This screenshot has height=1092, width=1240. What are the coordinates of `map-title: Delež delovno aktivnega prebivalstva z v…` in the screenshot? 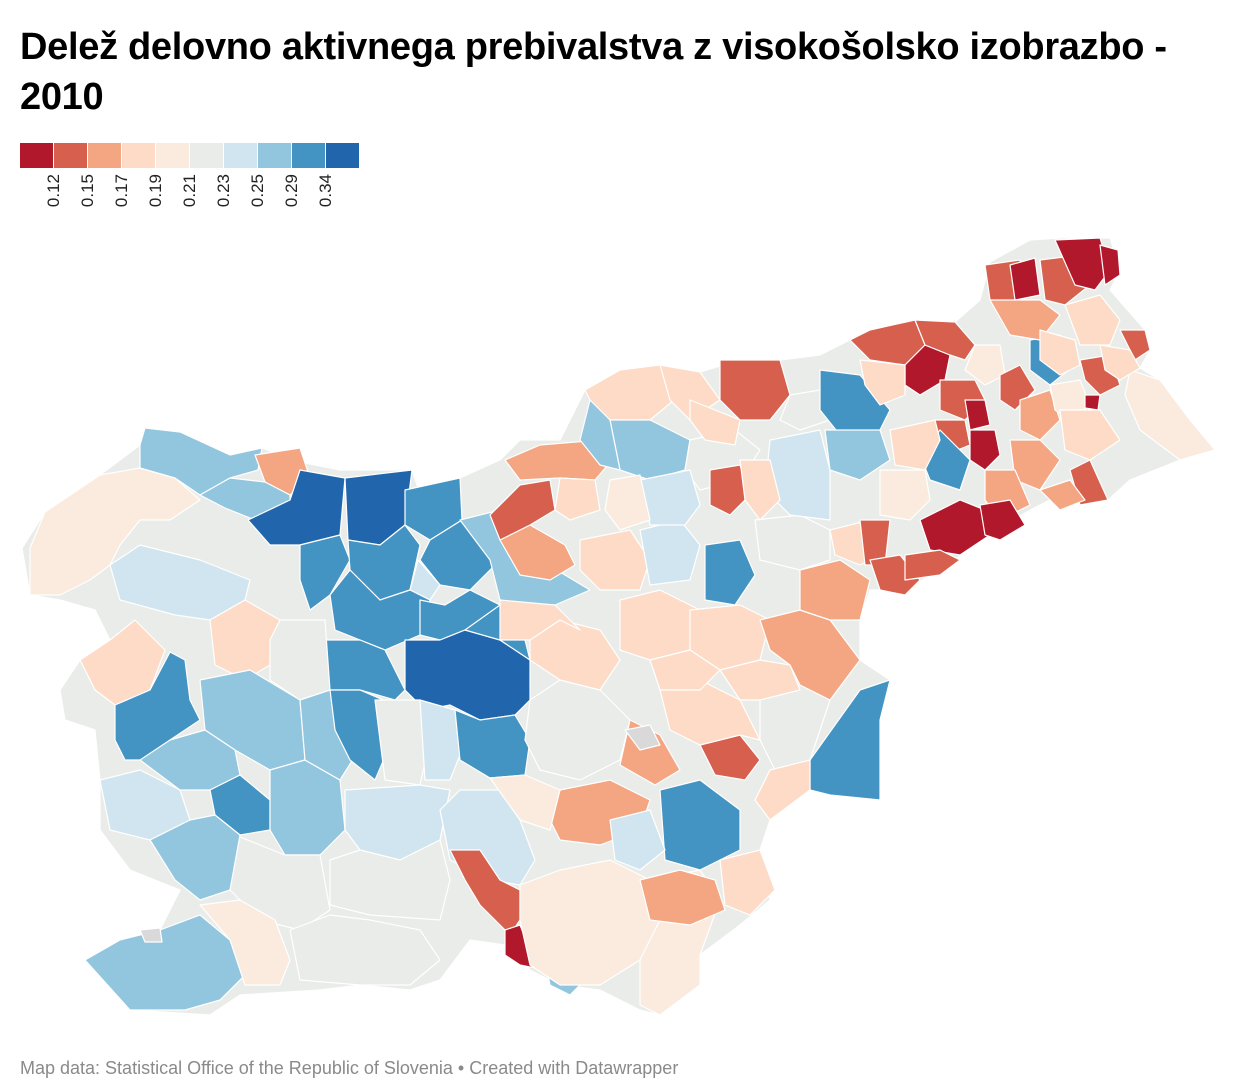 It's located at (593, 72).